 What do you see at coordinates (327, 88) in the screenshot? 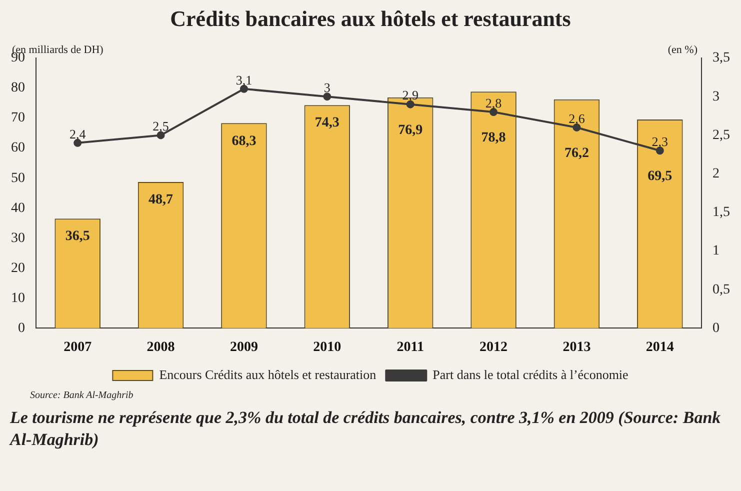
I see `data-label: 3` at bounding box center [327, 88].